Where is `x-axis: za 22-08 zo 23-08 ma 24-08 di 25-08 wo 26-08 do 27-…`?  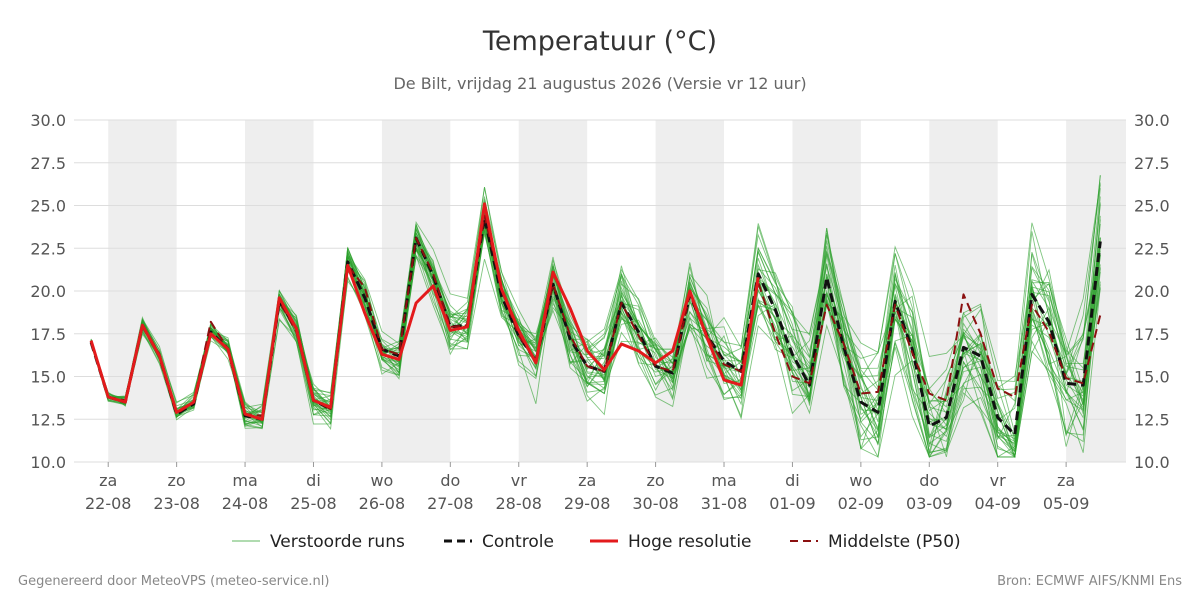 x-axis: za 22-08 zo 23-08 ma 24-08 di 25-08 wo 26-08 do 27-… is located at coordinates (587, 487).